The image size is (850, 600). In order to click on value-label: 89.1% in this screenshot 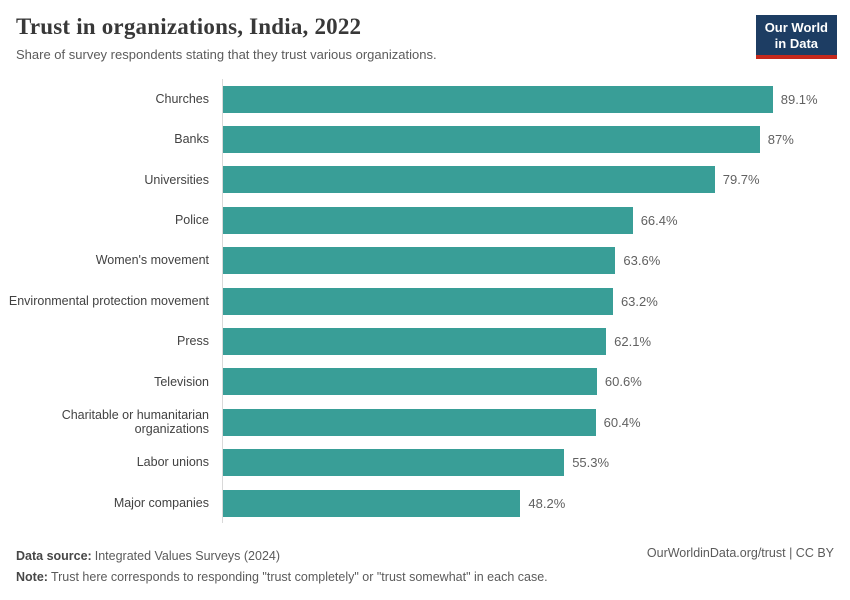, I will do `click(799, 99)`.